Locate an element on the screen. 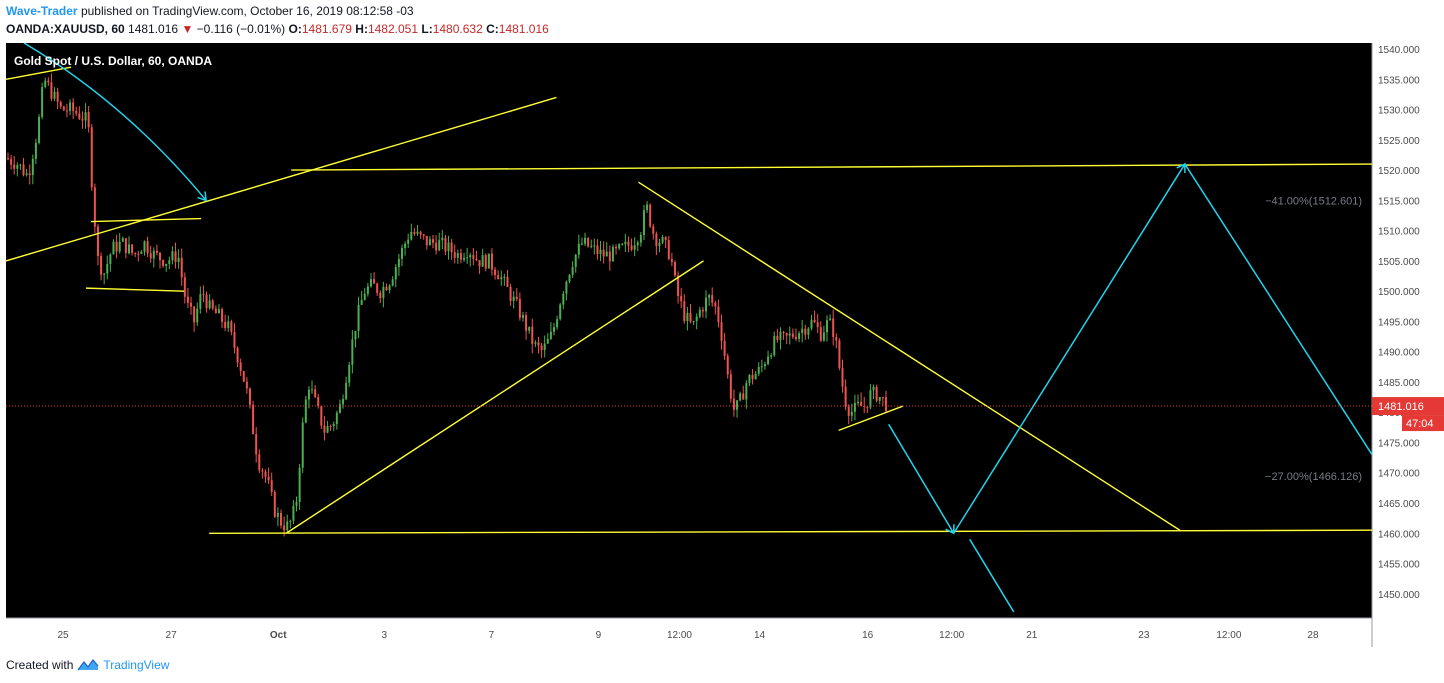 Image resolution: width=1444 pixels, height=683 pixels. time-axis is located at coordinates (689, 632).